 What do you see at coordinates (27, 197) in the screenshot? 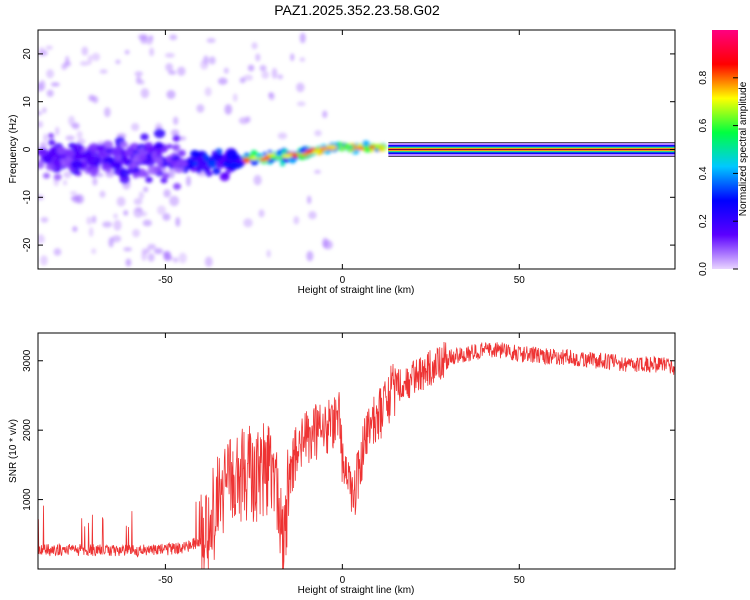
I see `y-tick-label: -10` at bounding box center [27, 197].